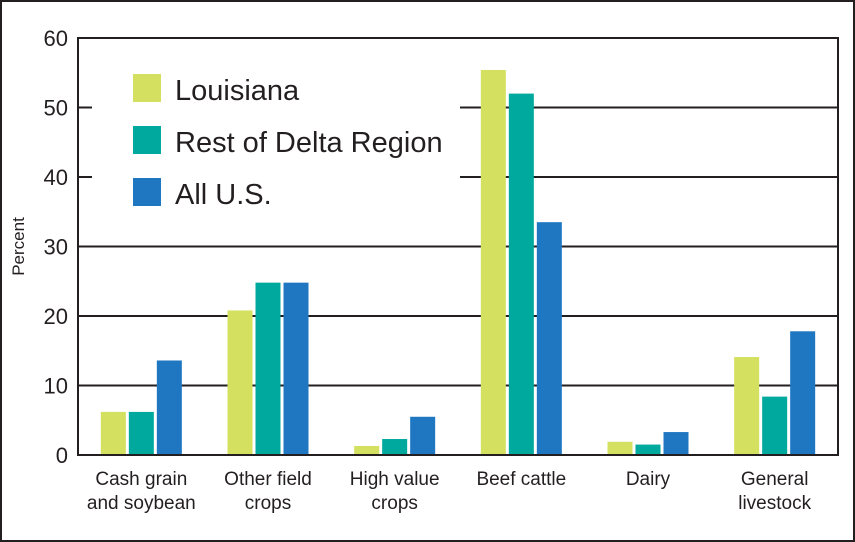  What do you see at coordinates (648, 479) in the screenshot?
I see `x-tick-label: Dairy` at bounding box center [648, 479].